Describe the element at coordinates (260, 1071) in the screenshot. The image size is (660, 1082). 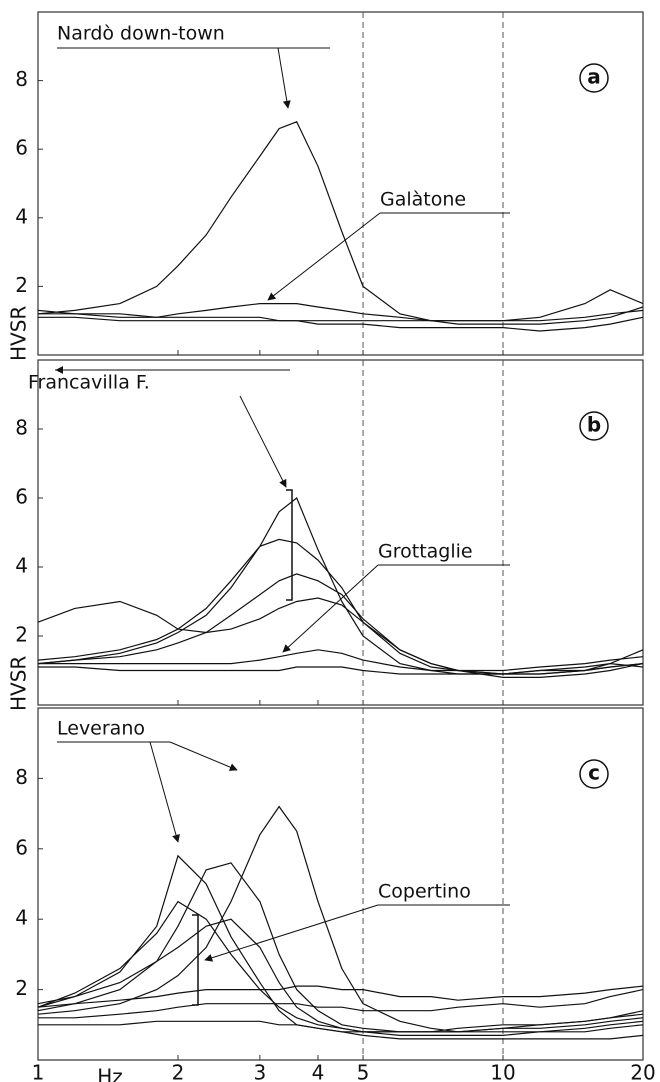
I see `x-tick-label: 3` at that location.